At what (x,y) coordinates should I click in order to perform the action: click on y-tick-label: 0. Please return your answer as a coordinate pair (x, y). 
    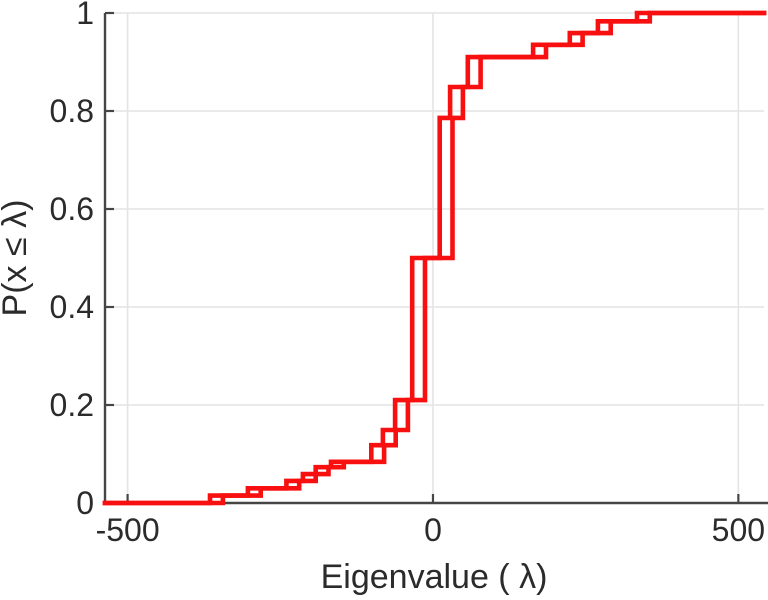
    Looking at the image, I should click on (85, 503).